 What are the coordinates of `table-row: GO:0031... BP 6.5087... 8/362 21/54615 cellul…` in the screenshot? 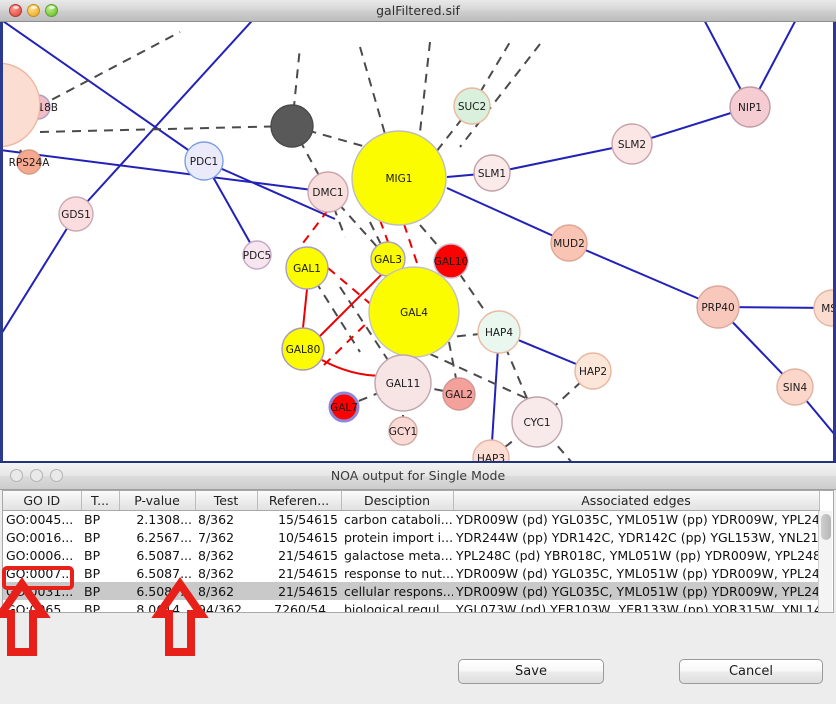 It's located at (411, 591).